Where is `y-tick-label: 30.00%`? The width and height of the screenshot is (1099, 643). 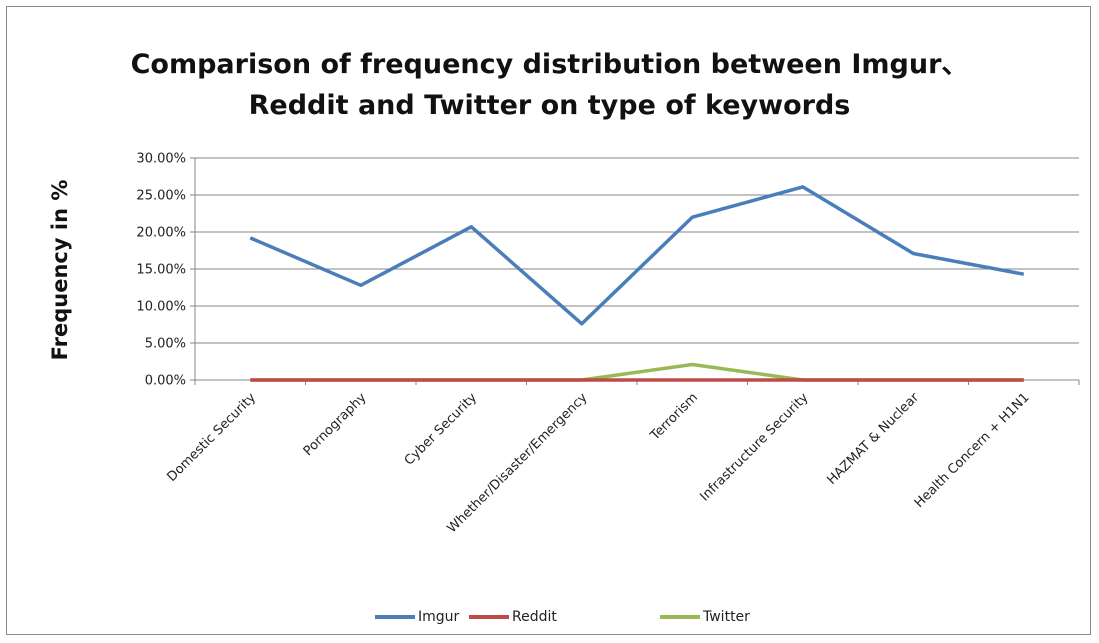 y-tick-label: 30.00% is located at coordinates (161, 159).